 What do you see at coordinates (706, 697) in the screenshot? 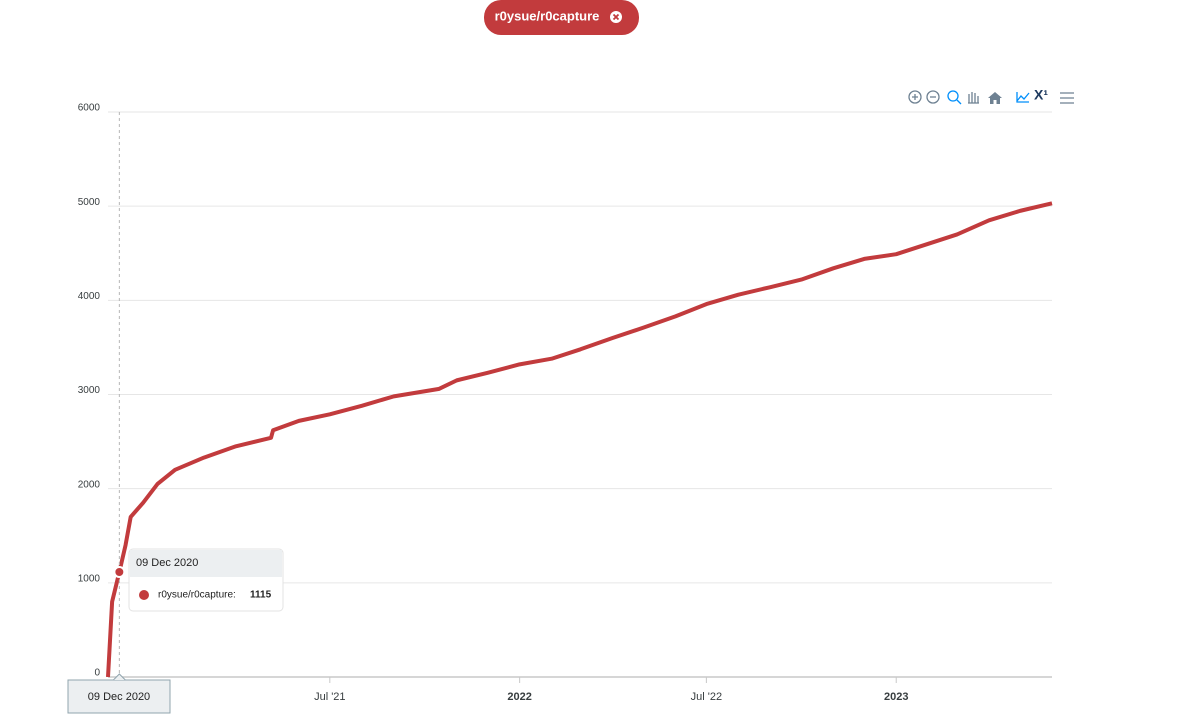
I see `x-tick-label: Jul '22` at bounding box center [706, 697].